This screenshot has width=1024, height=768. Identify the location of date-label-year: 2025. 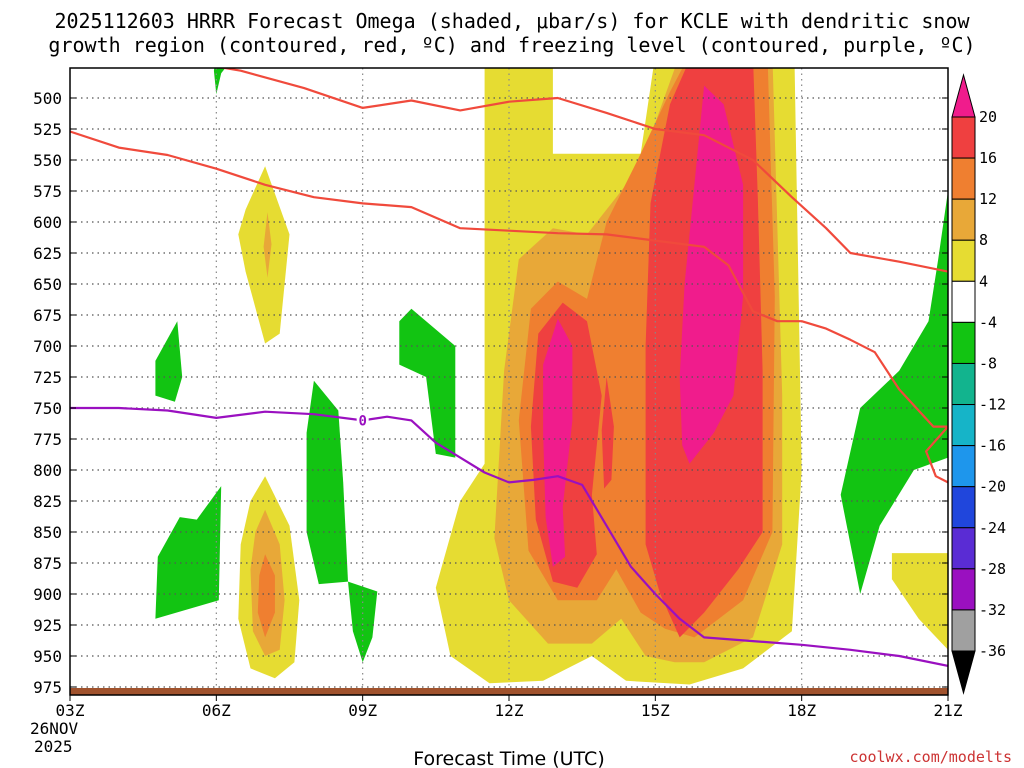
(53, 746).